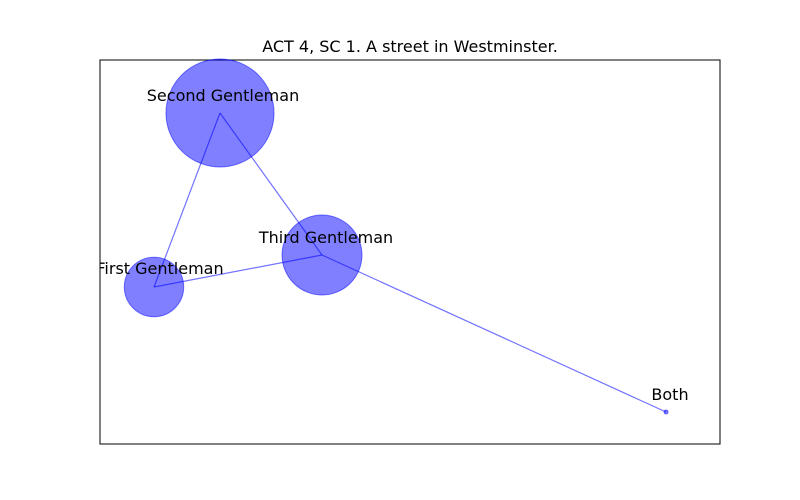 This screenshot has width=800, height=500. What do you see at coordinates (220, 113) in the screenshot?
I see `node-second` at bounding box center [220, 113].